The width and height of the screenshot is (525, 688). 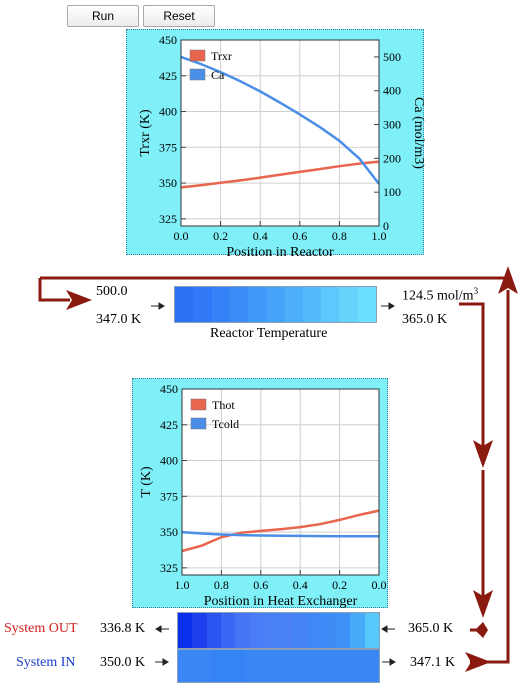 What do you see at coordinates (214, 414) in the screenshot?
I see `legend: Thot Tcold` at bounding box center [214, 414].